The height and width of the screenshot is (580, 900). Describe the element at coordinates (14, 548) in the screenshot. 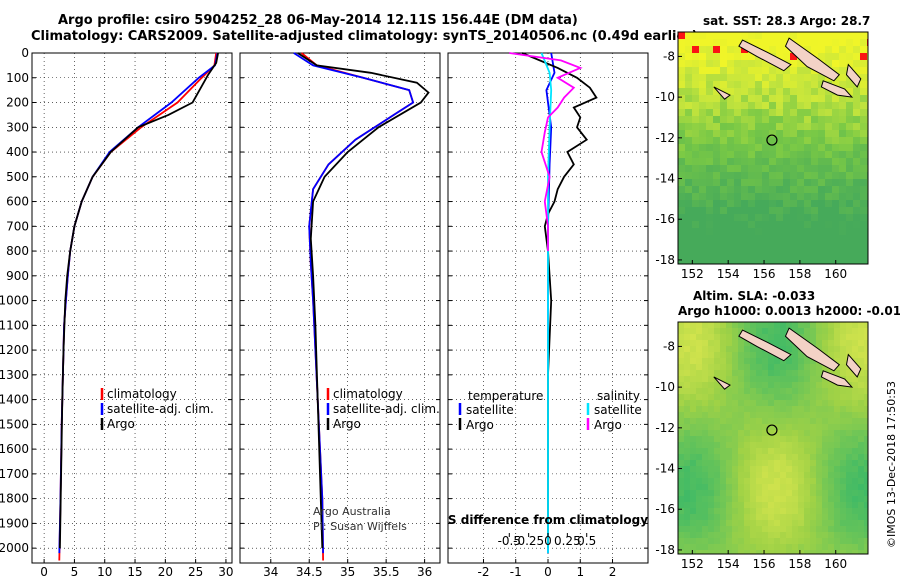

I see `depth-tick-label: 2000` at that location.